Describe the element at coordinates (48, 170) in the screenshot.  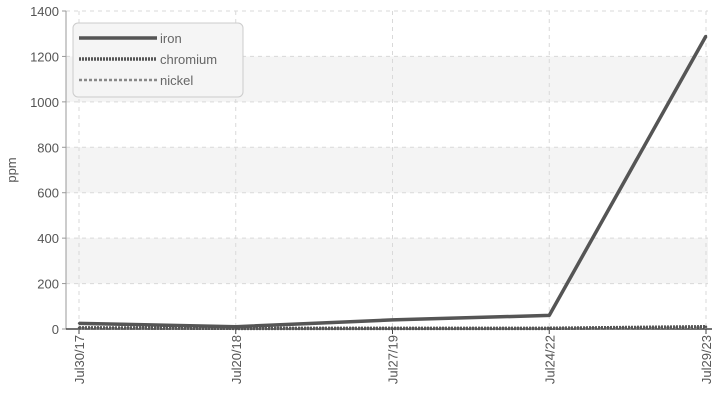
I see `y-tick-labels: 0 200 400 600 800 1000 1200 1400` at that location.